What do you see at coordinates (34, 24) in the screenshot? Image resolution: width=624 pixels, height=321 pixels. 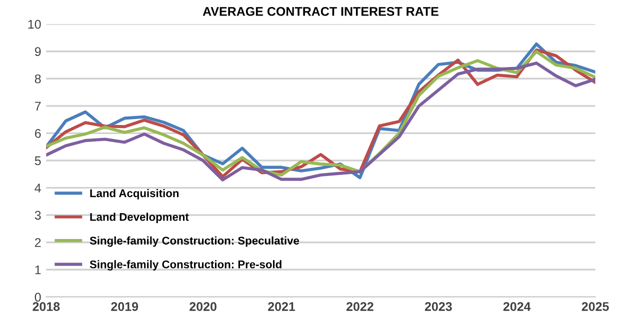 I see `y-tick-label: 10` at bounding box center [34, 24].